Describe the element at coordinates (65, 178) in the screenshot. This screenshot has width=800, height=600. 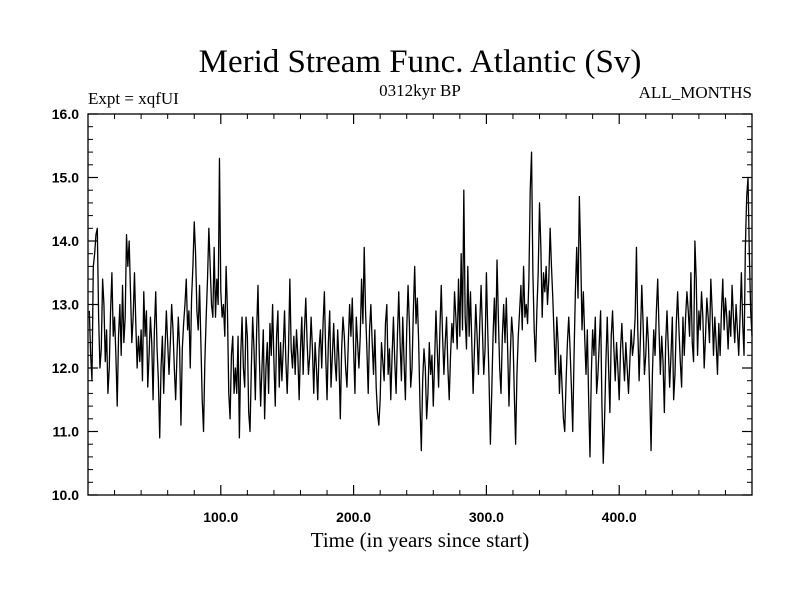
I see `y-tick-label: 15.0` at that location.